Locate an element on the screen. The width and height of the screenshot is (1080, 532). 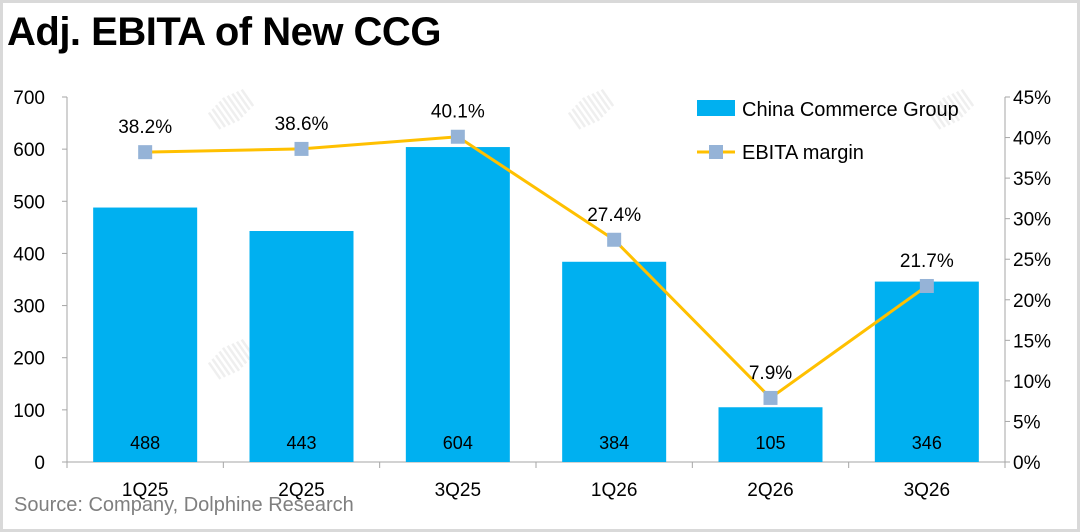
legend-swatch-bars is located at coordinates (716, 108).